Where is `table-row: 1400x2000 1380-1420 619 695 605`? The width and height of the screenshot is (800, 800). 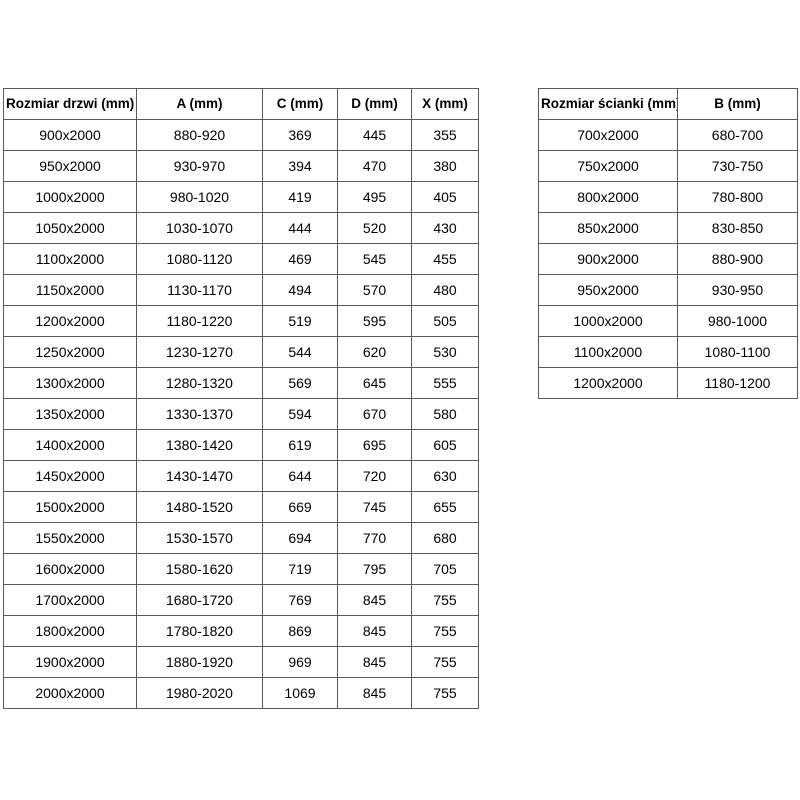
table-row: 1400x2000 1380-1420 619 695 605 is located at coordinates (241, 445).